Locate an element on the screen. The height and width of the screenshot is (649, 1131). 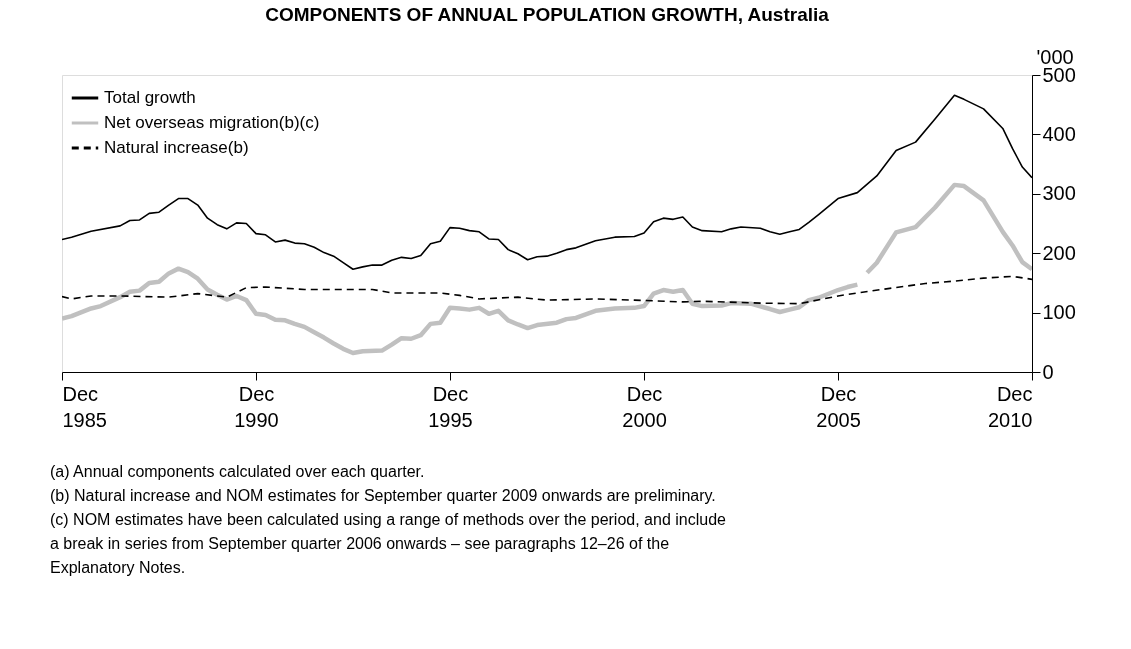
chart-title: COMPONENTS OF ANNUAL POPULATION GROWTH, Australia is located at coordinates (547, 14).